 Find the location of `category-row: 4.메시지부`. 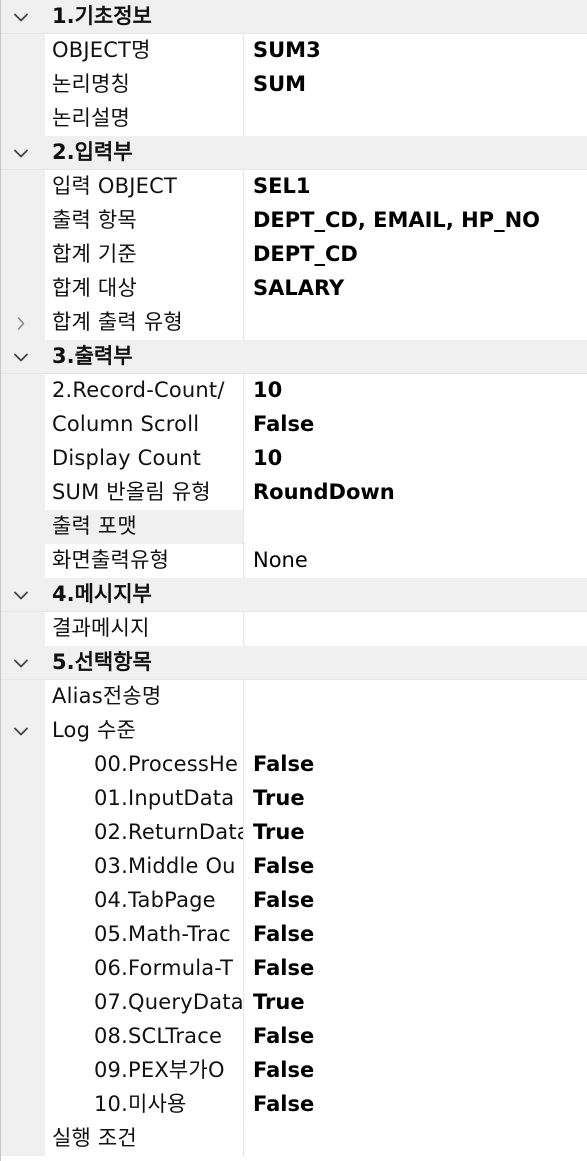

category-row: 4.메시지부 is located at coordinates (294, 595).